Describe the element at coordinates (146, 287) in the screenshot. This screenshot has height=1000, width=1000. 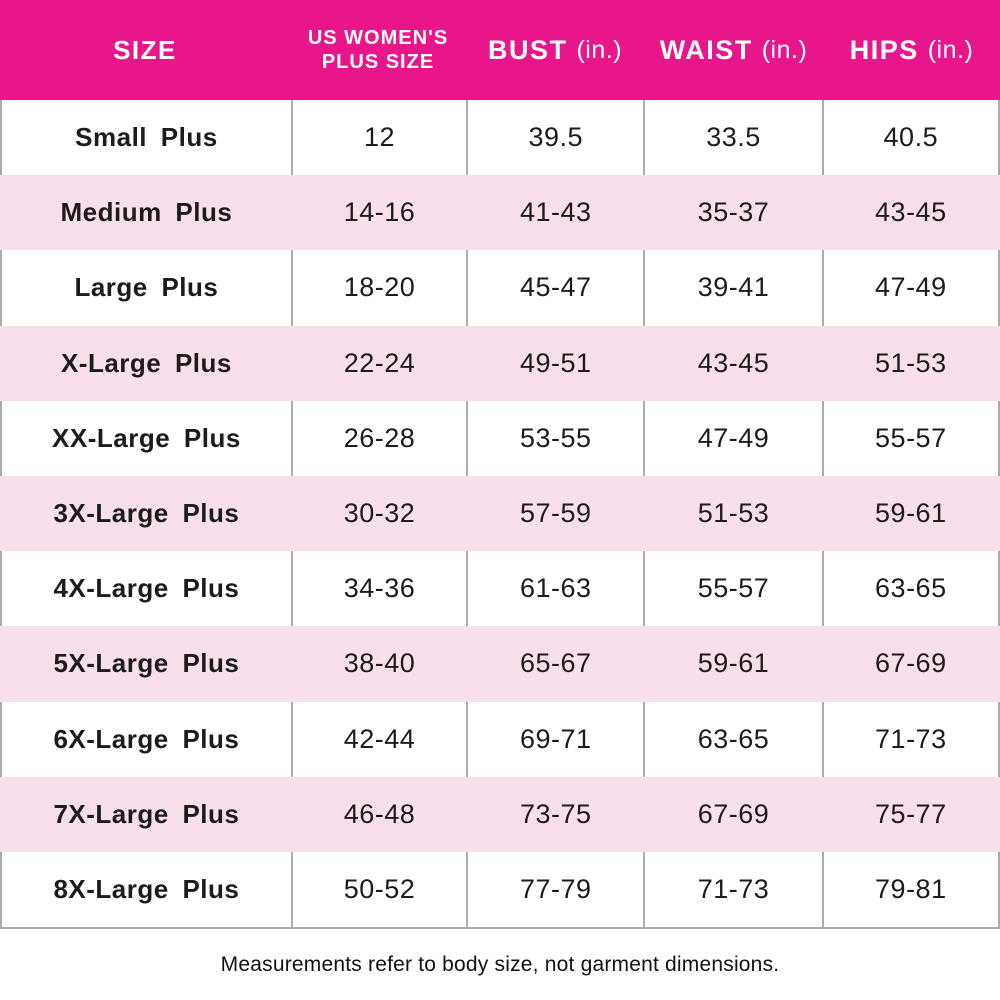
I see `size-label-cell: Large Plus` at that location.